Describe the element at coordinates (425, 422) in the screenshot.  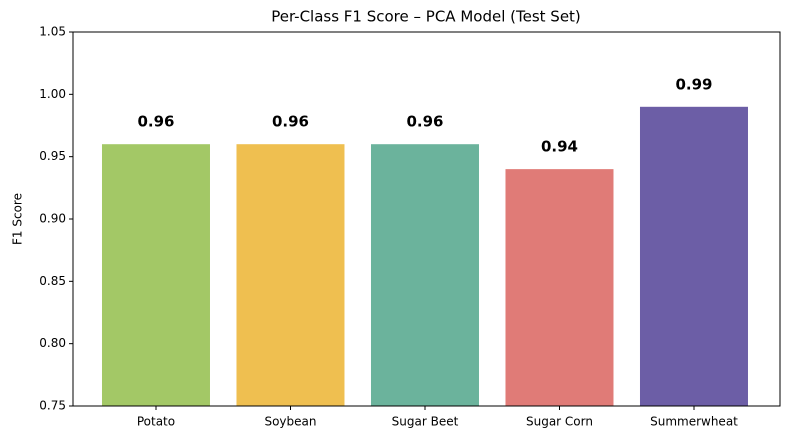
I see `x-tick-label: Sugar Beet` at that location.